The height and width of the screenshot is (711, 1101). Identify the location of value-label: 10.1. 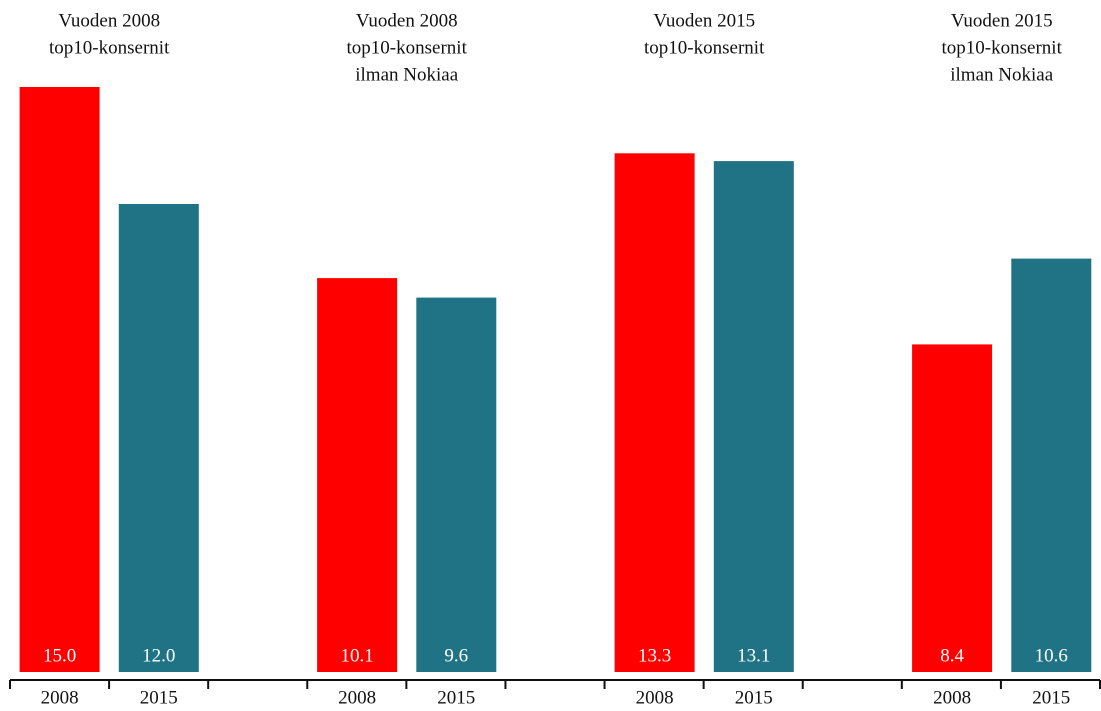
(356, 655).